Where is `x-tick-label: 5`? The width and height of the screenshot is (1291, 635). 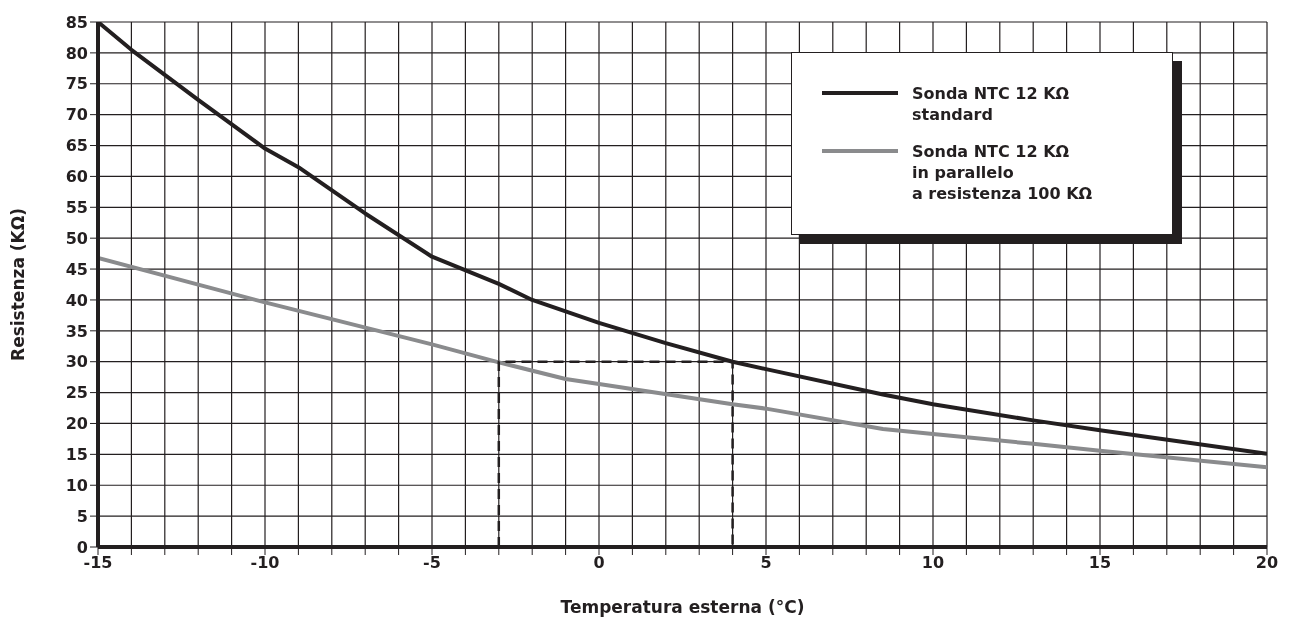 x-tick-label: 5 is located at coordinates (766, 563).